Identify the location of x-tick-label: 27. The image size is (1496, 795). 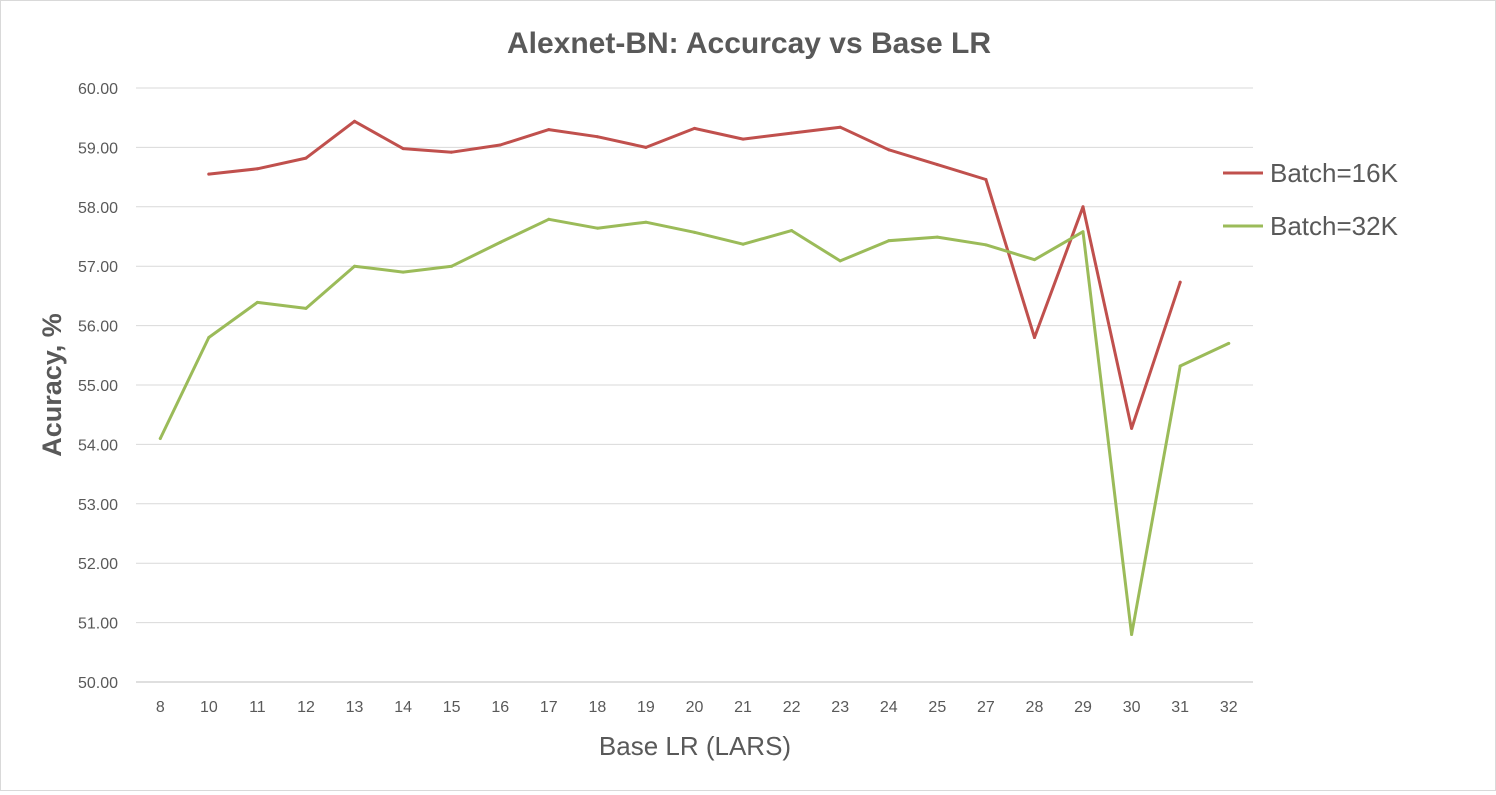
(986, 707).